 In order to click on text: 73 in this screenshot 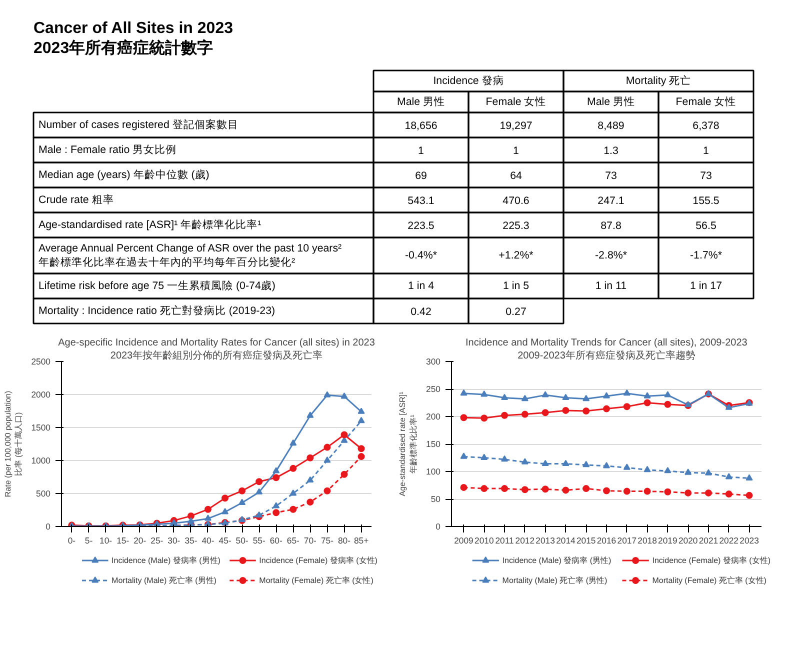, I will do `click(611, 176)`.